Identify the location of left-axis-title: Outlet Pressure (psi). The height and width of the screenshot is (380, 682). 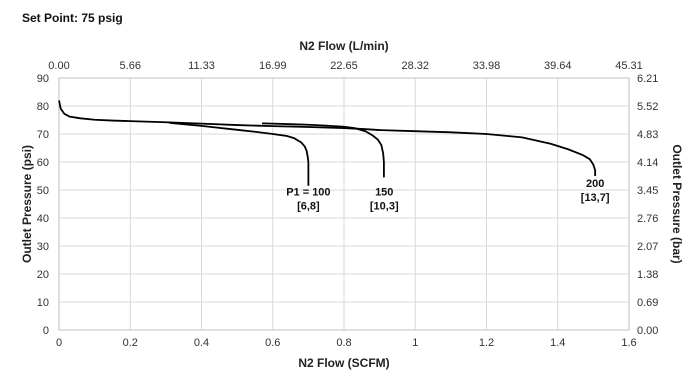
(27, 204).